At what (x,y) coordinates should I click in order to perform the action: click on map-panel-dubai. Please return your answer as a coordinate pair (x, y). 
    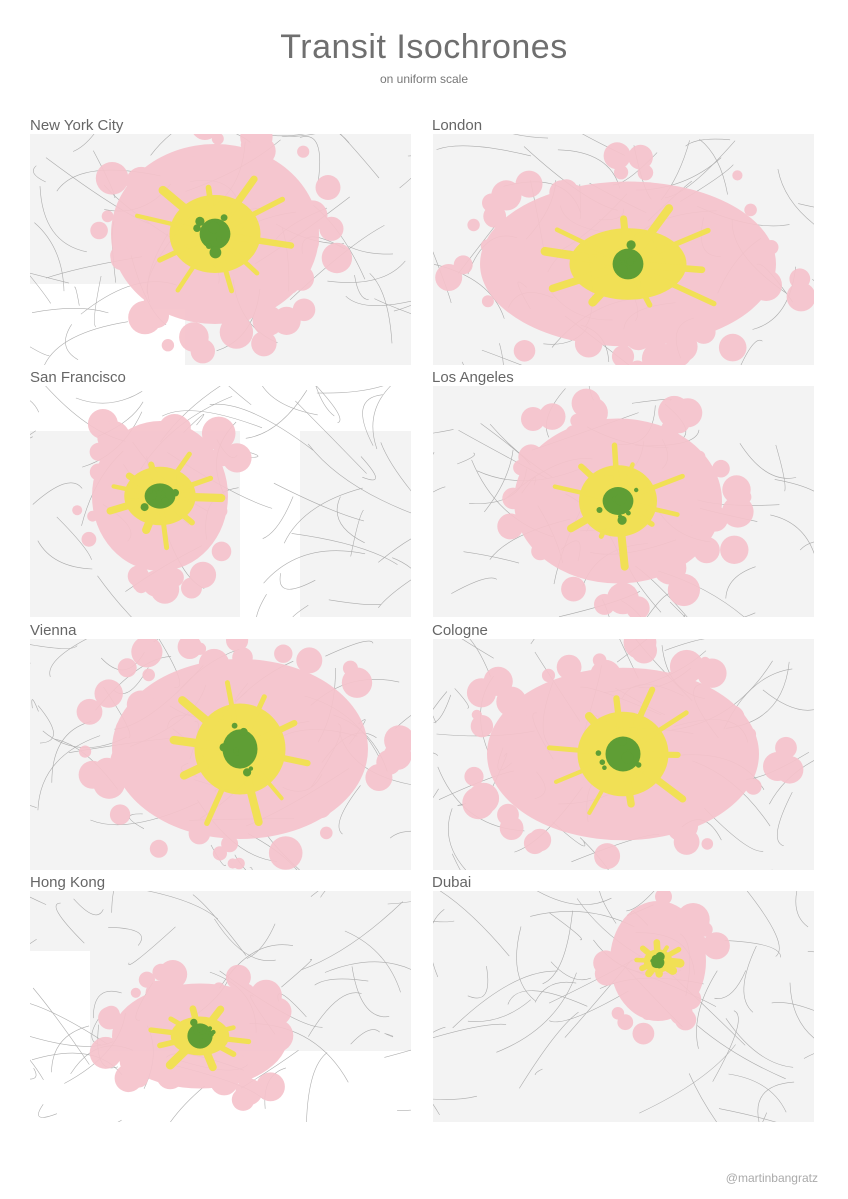
    Looking at the image, I should click on (623, 1006).